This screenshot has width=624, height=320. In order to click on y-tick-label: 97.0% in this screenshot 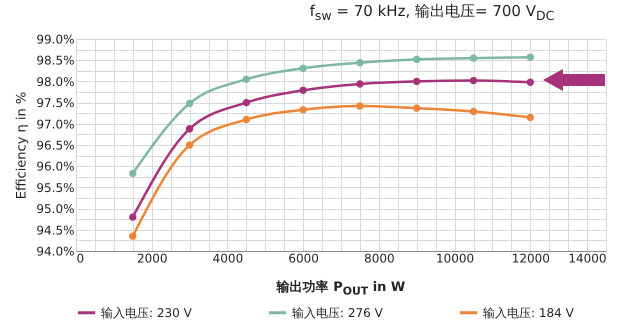, I will do `click(55, 124)`.